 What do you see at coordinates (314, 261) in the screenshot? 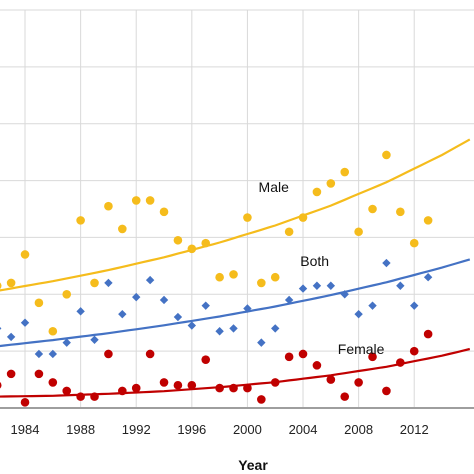
I see `series-label-both: Both` at bounding box center [314, 261].